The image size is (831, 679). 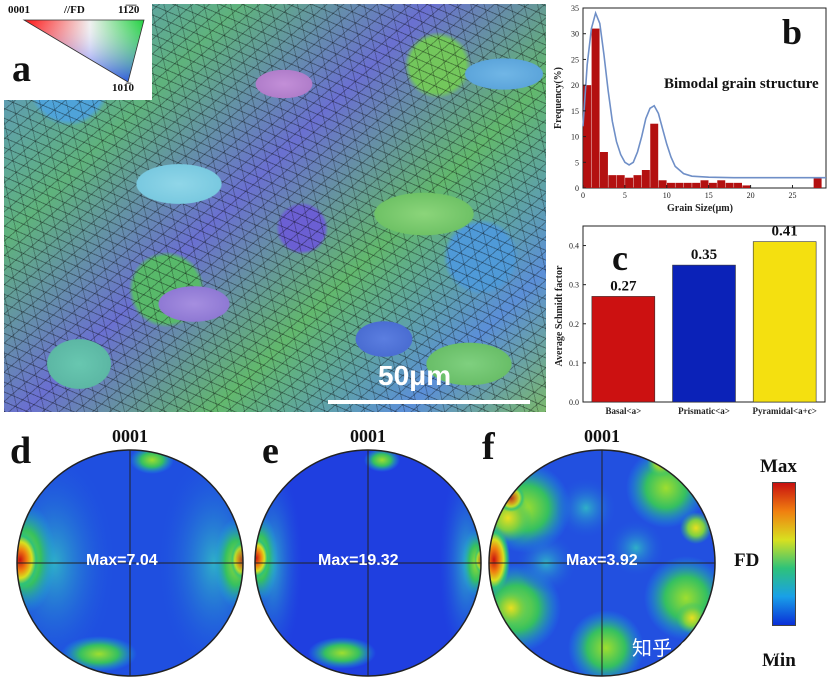 What do you see at coordinates (792, 195) in the screenshot?
I see `chart-b-xtick-label: 25` at bounding box center [792, 195].